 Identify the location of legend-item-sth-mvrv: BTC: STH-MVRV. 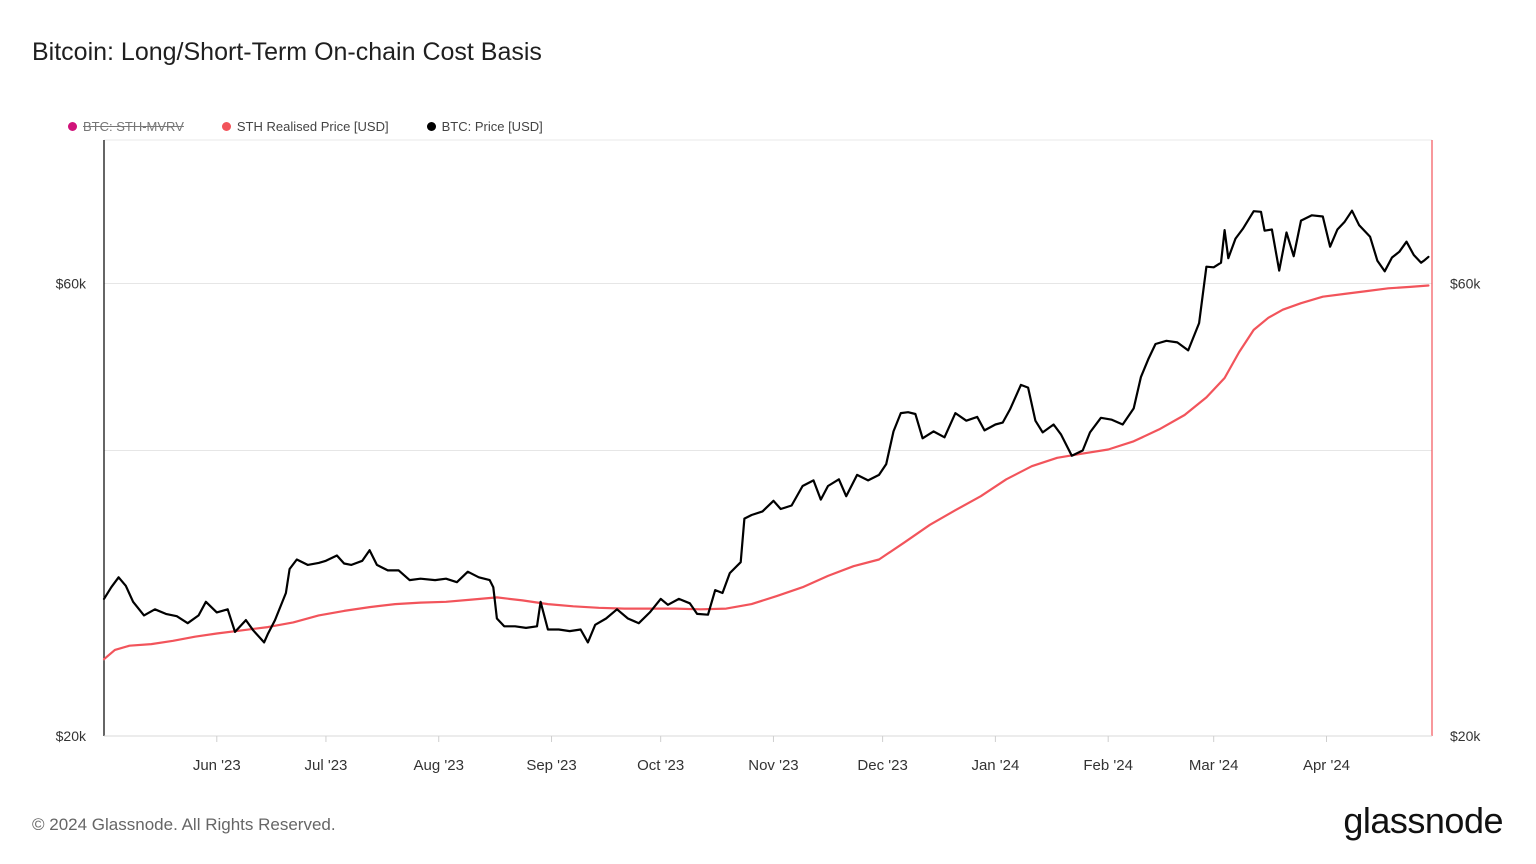
(126, 126).